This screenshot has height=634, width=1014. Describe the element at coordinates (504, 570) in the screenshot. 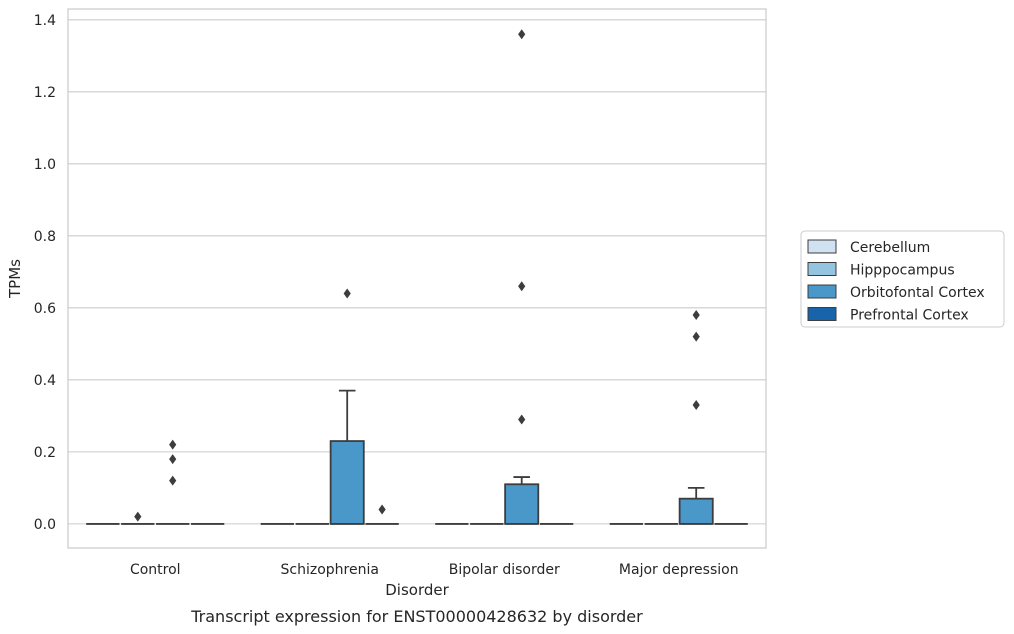

I see `x-tick-label: Bipolar disorder` at that location.